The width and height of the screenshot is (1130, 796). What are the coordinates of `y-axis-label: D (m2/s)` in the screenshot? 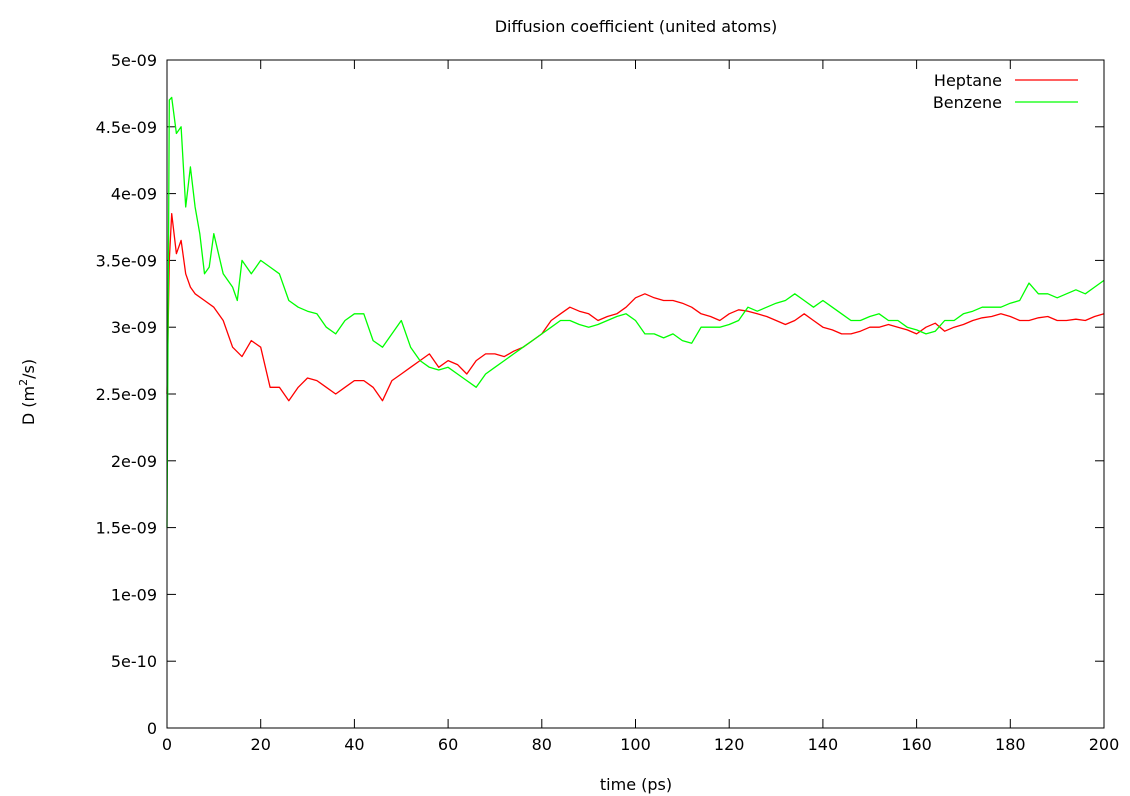 It's located at (27, 392).